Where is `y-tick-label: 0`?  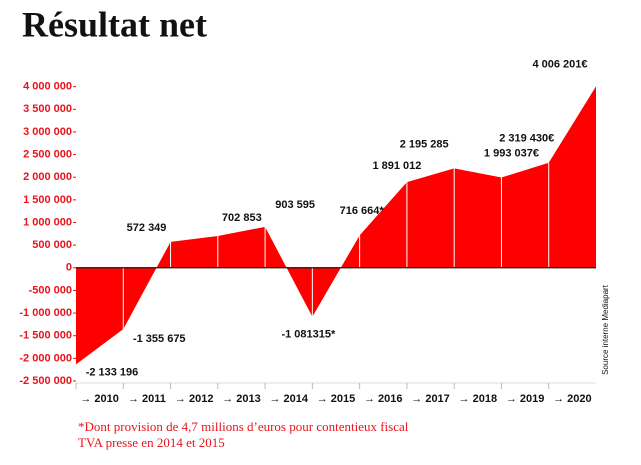 y-tick-label: 0 is located at coordinates (69, 268).